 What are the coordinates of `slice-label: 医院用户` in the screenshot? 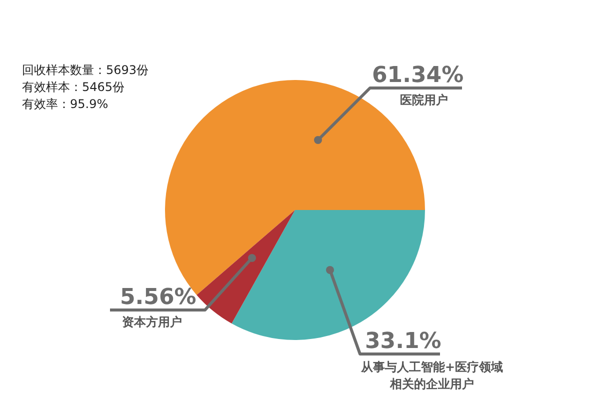 It's located at (424, 100).